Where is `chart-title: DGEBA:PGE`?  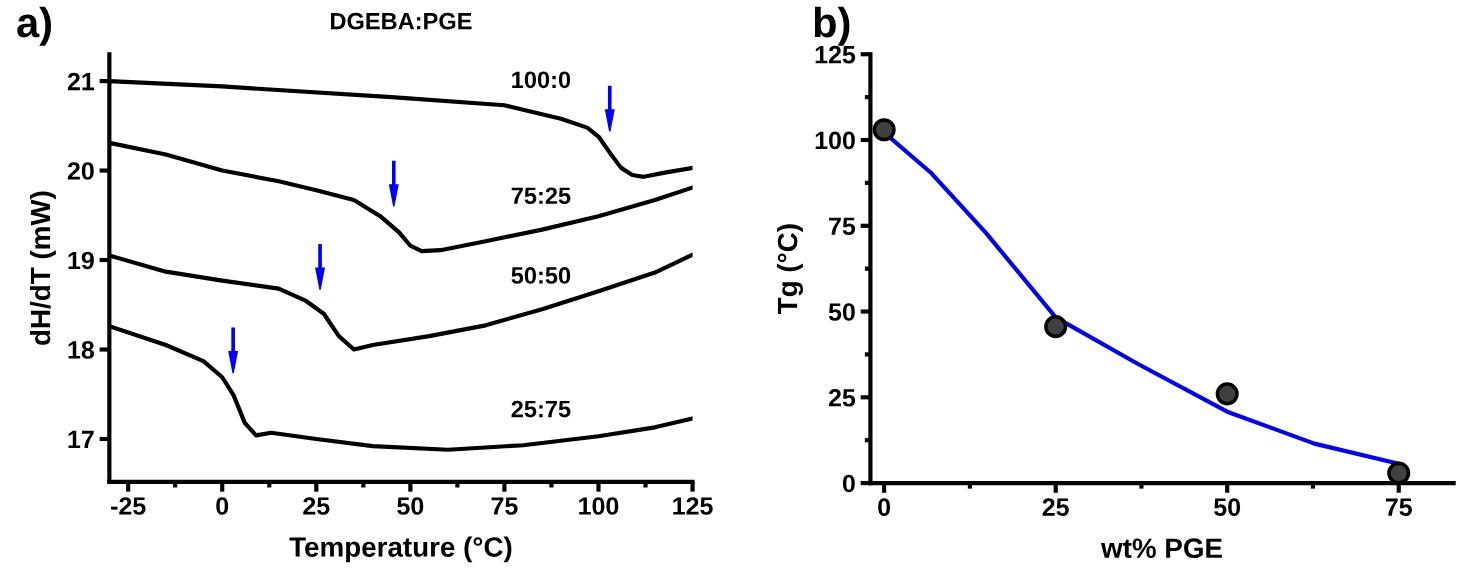 chart-title: DGEBA:PGE is located at coordinates (401, 21).